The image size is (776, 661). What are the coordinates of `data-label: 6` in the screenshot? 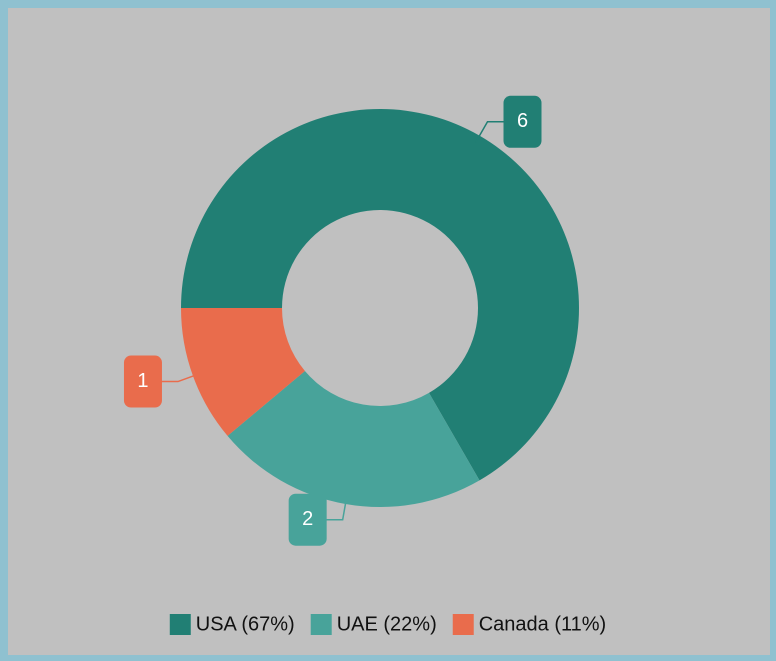 It's located at (522, 121).